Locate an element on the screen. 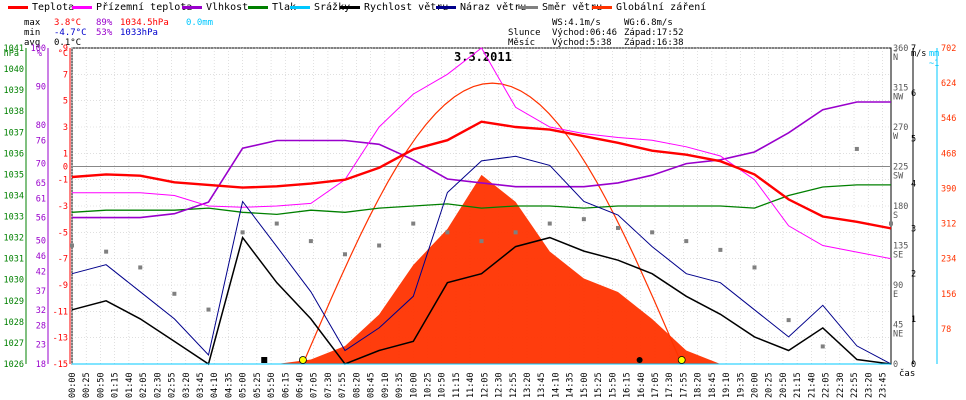 Image resolution: width=966 pixels, height=400 pixels. wind-summary-row: WS:4.1m/s WG:6.8m/s is located at coordinates (596, 23).